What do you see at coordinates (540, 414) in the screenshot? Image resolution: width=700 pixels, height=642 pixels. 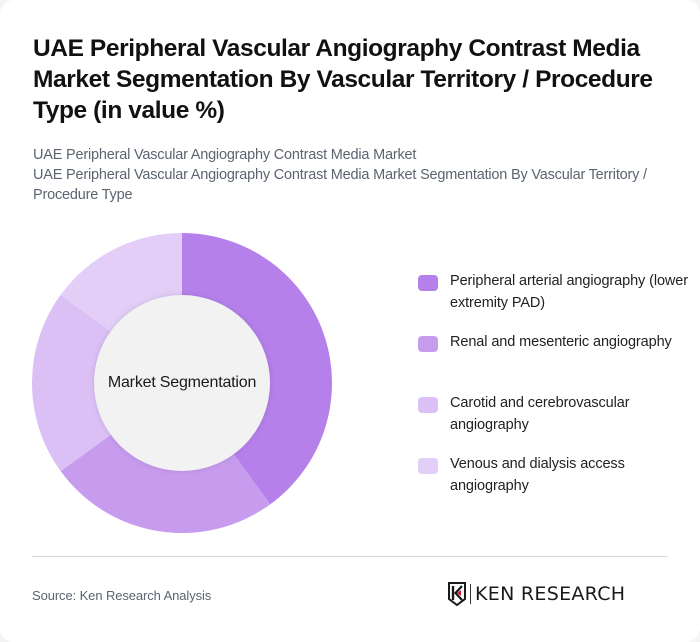 I see `legend-label: Carotid and cerebrovascular angiography` at bounding box center [540, 414].